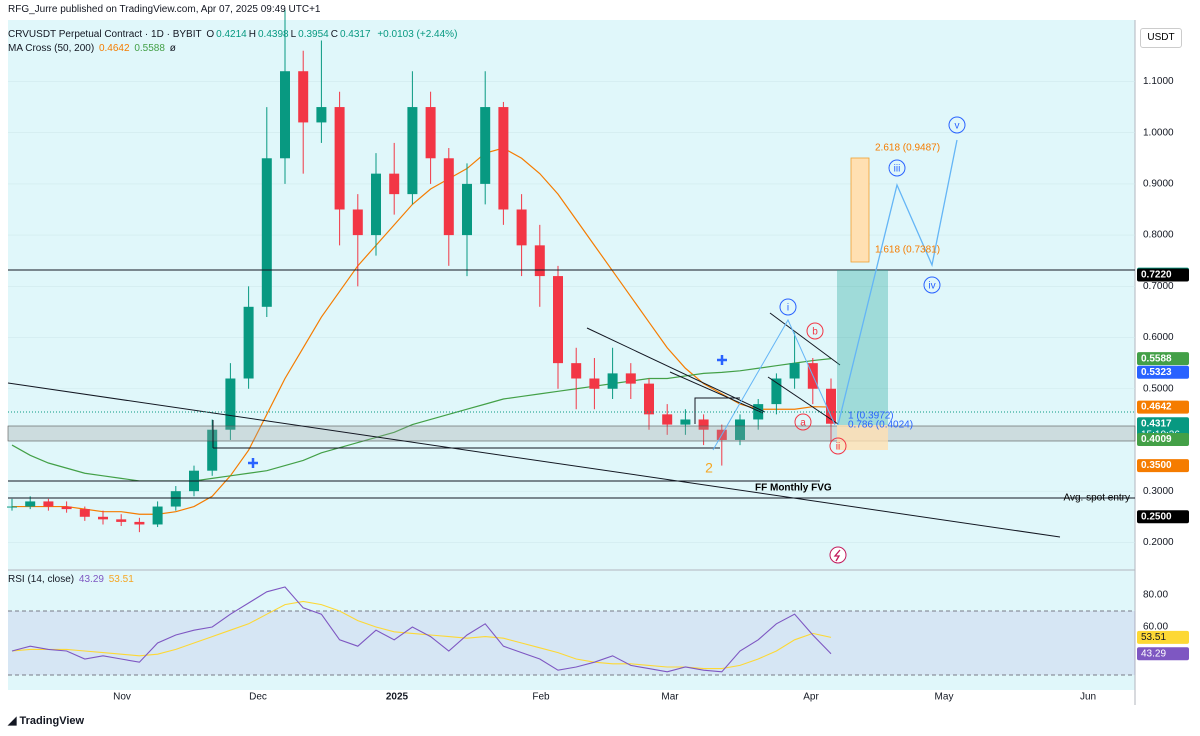 The width and height of the screenshot is (1200, 736). Describe the element at coordinates (52, 721) in the screenshot. I see `brand-text: TradingView` at that location.